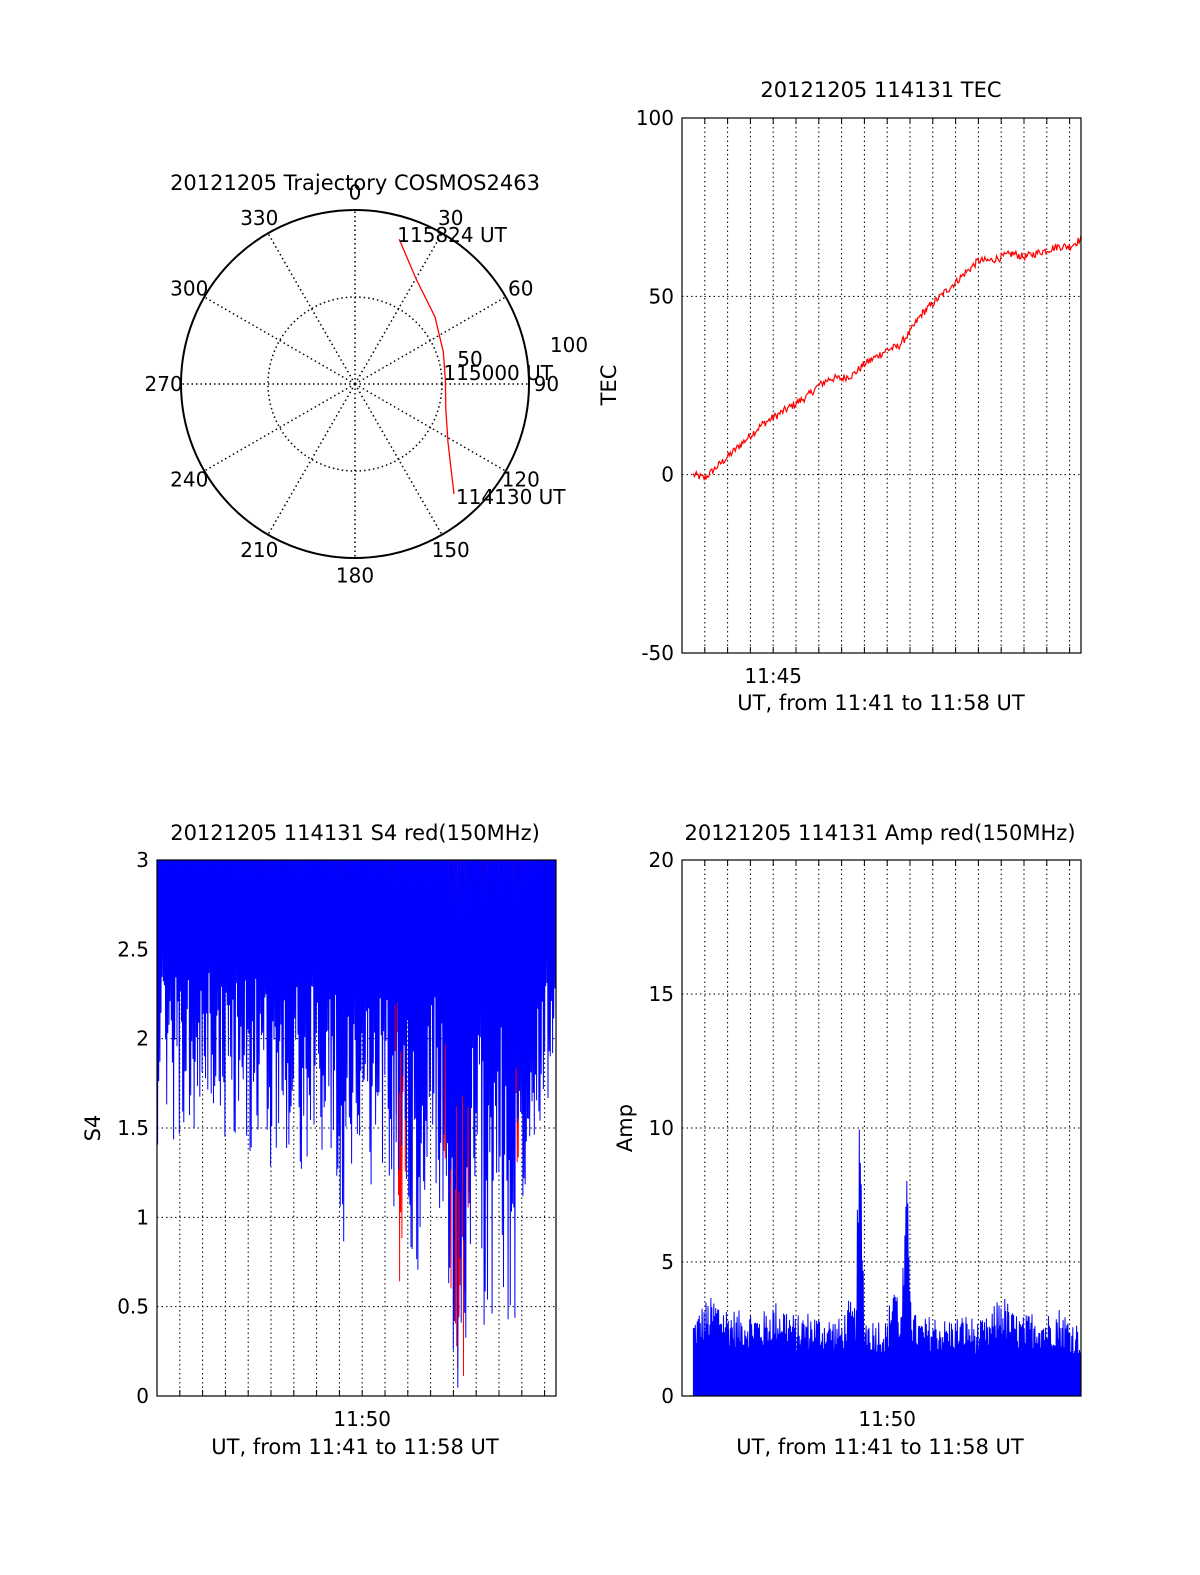 Image resolution: width=1200 pixels, height=1575 pixels. Describe the element at coordinates (142, 860) in the screenshot. I see `y-tick-label: 3` at that location.